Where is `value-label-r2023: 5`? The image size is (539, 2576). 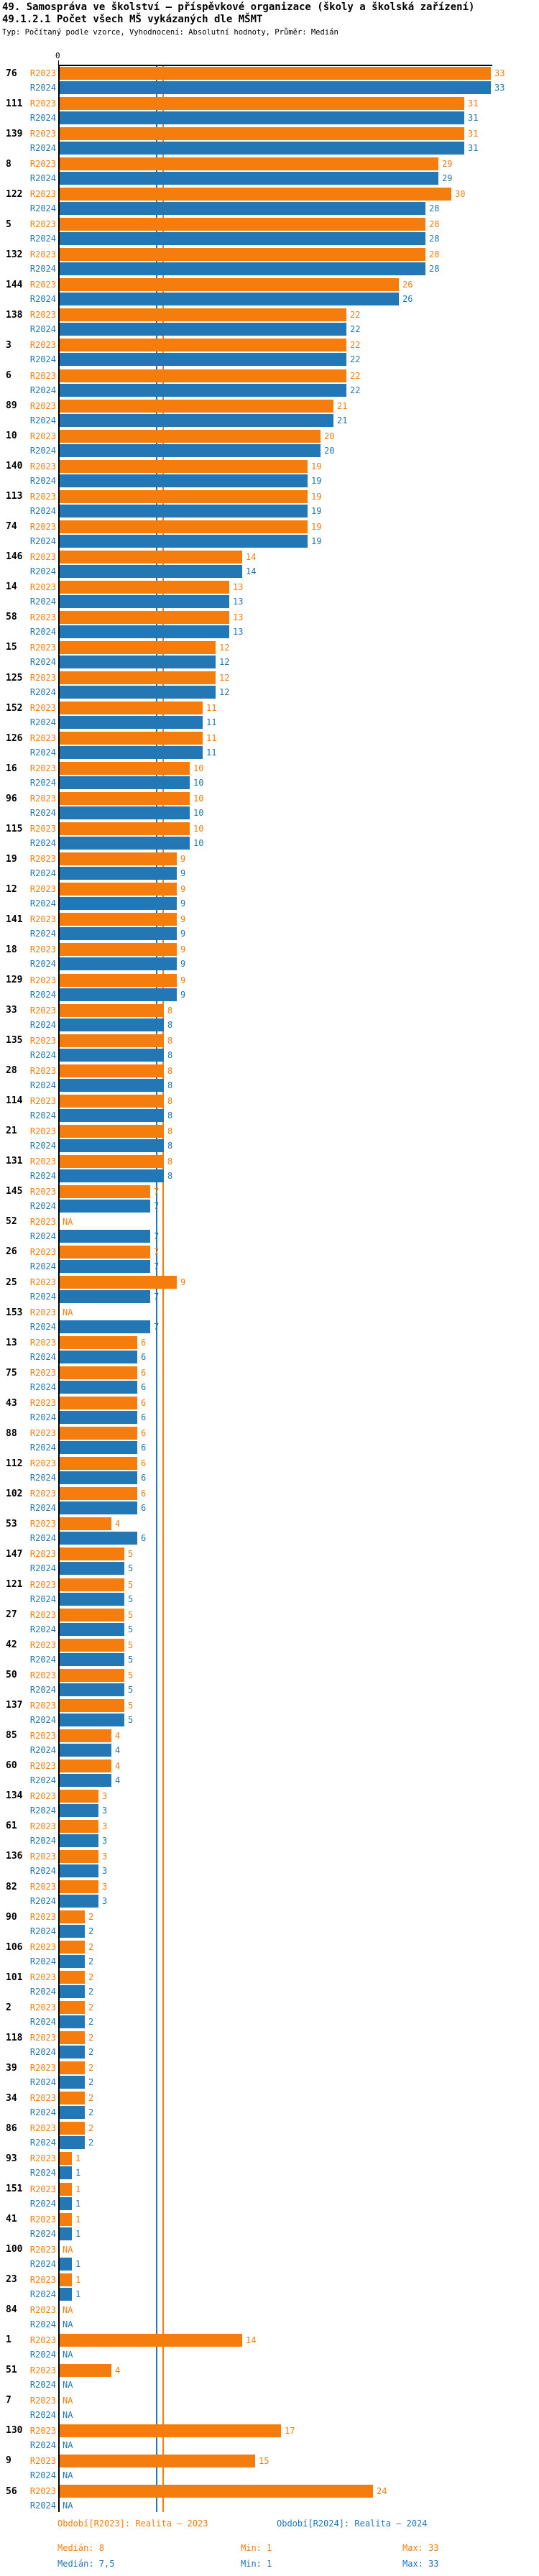 value-label-r2023: 5 is located at coordinates (131, 1644).